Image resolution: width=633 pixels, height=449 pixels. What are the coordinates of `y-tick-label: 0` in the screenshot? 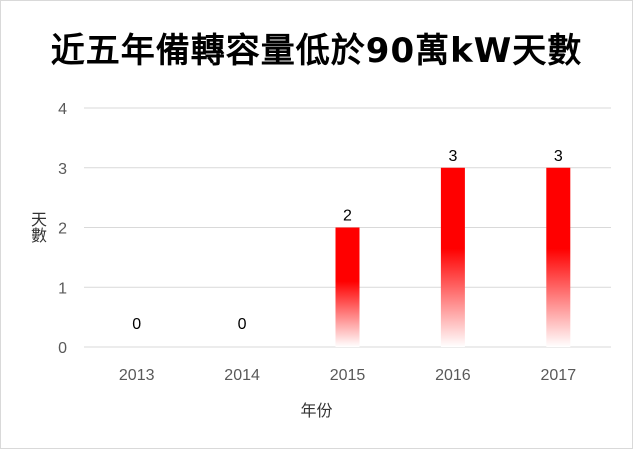 It's located at (62, 348).